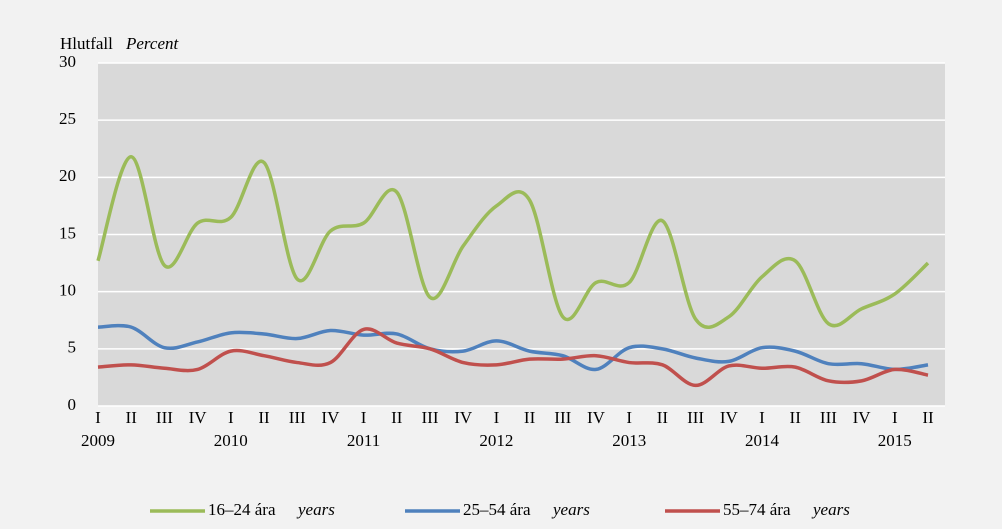 This screenshot has height=529, width=1002. What do you see at coordinates (497, 509) in the screenshot?
I see `legend-label: 25–54 ára` at bounding box center [497, 509].